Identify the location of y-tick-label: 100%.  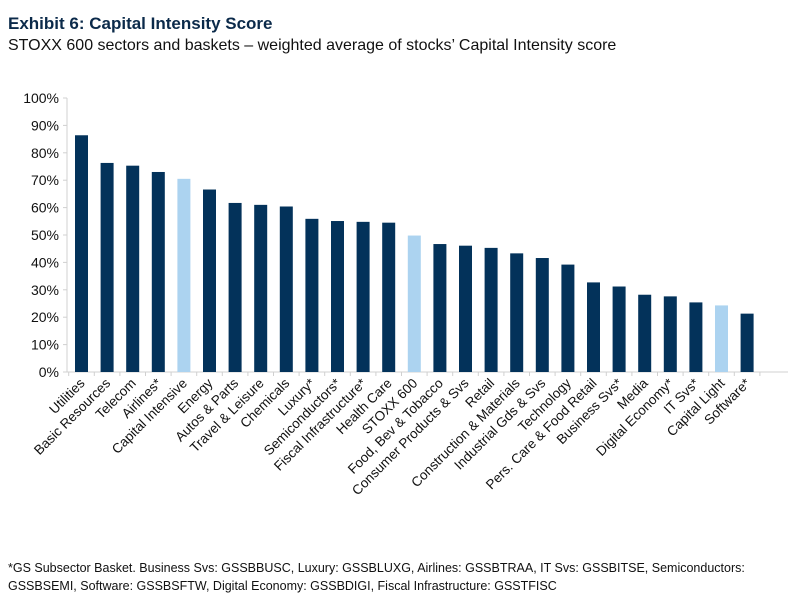
(41, 98).